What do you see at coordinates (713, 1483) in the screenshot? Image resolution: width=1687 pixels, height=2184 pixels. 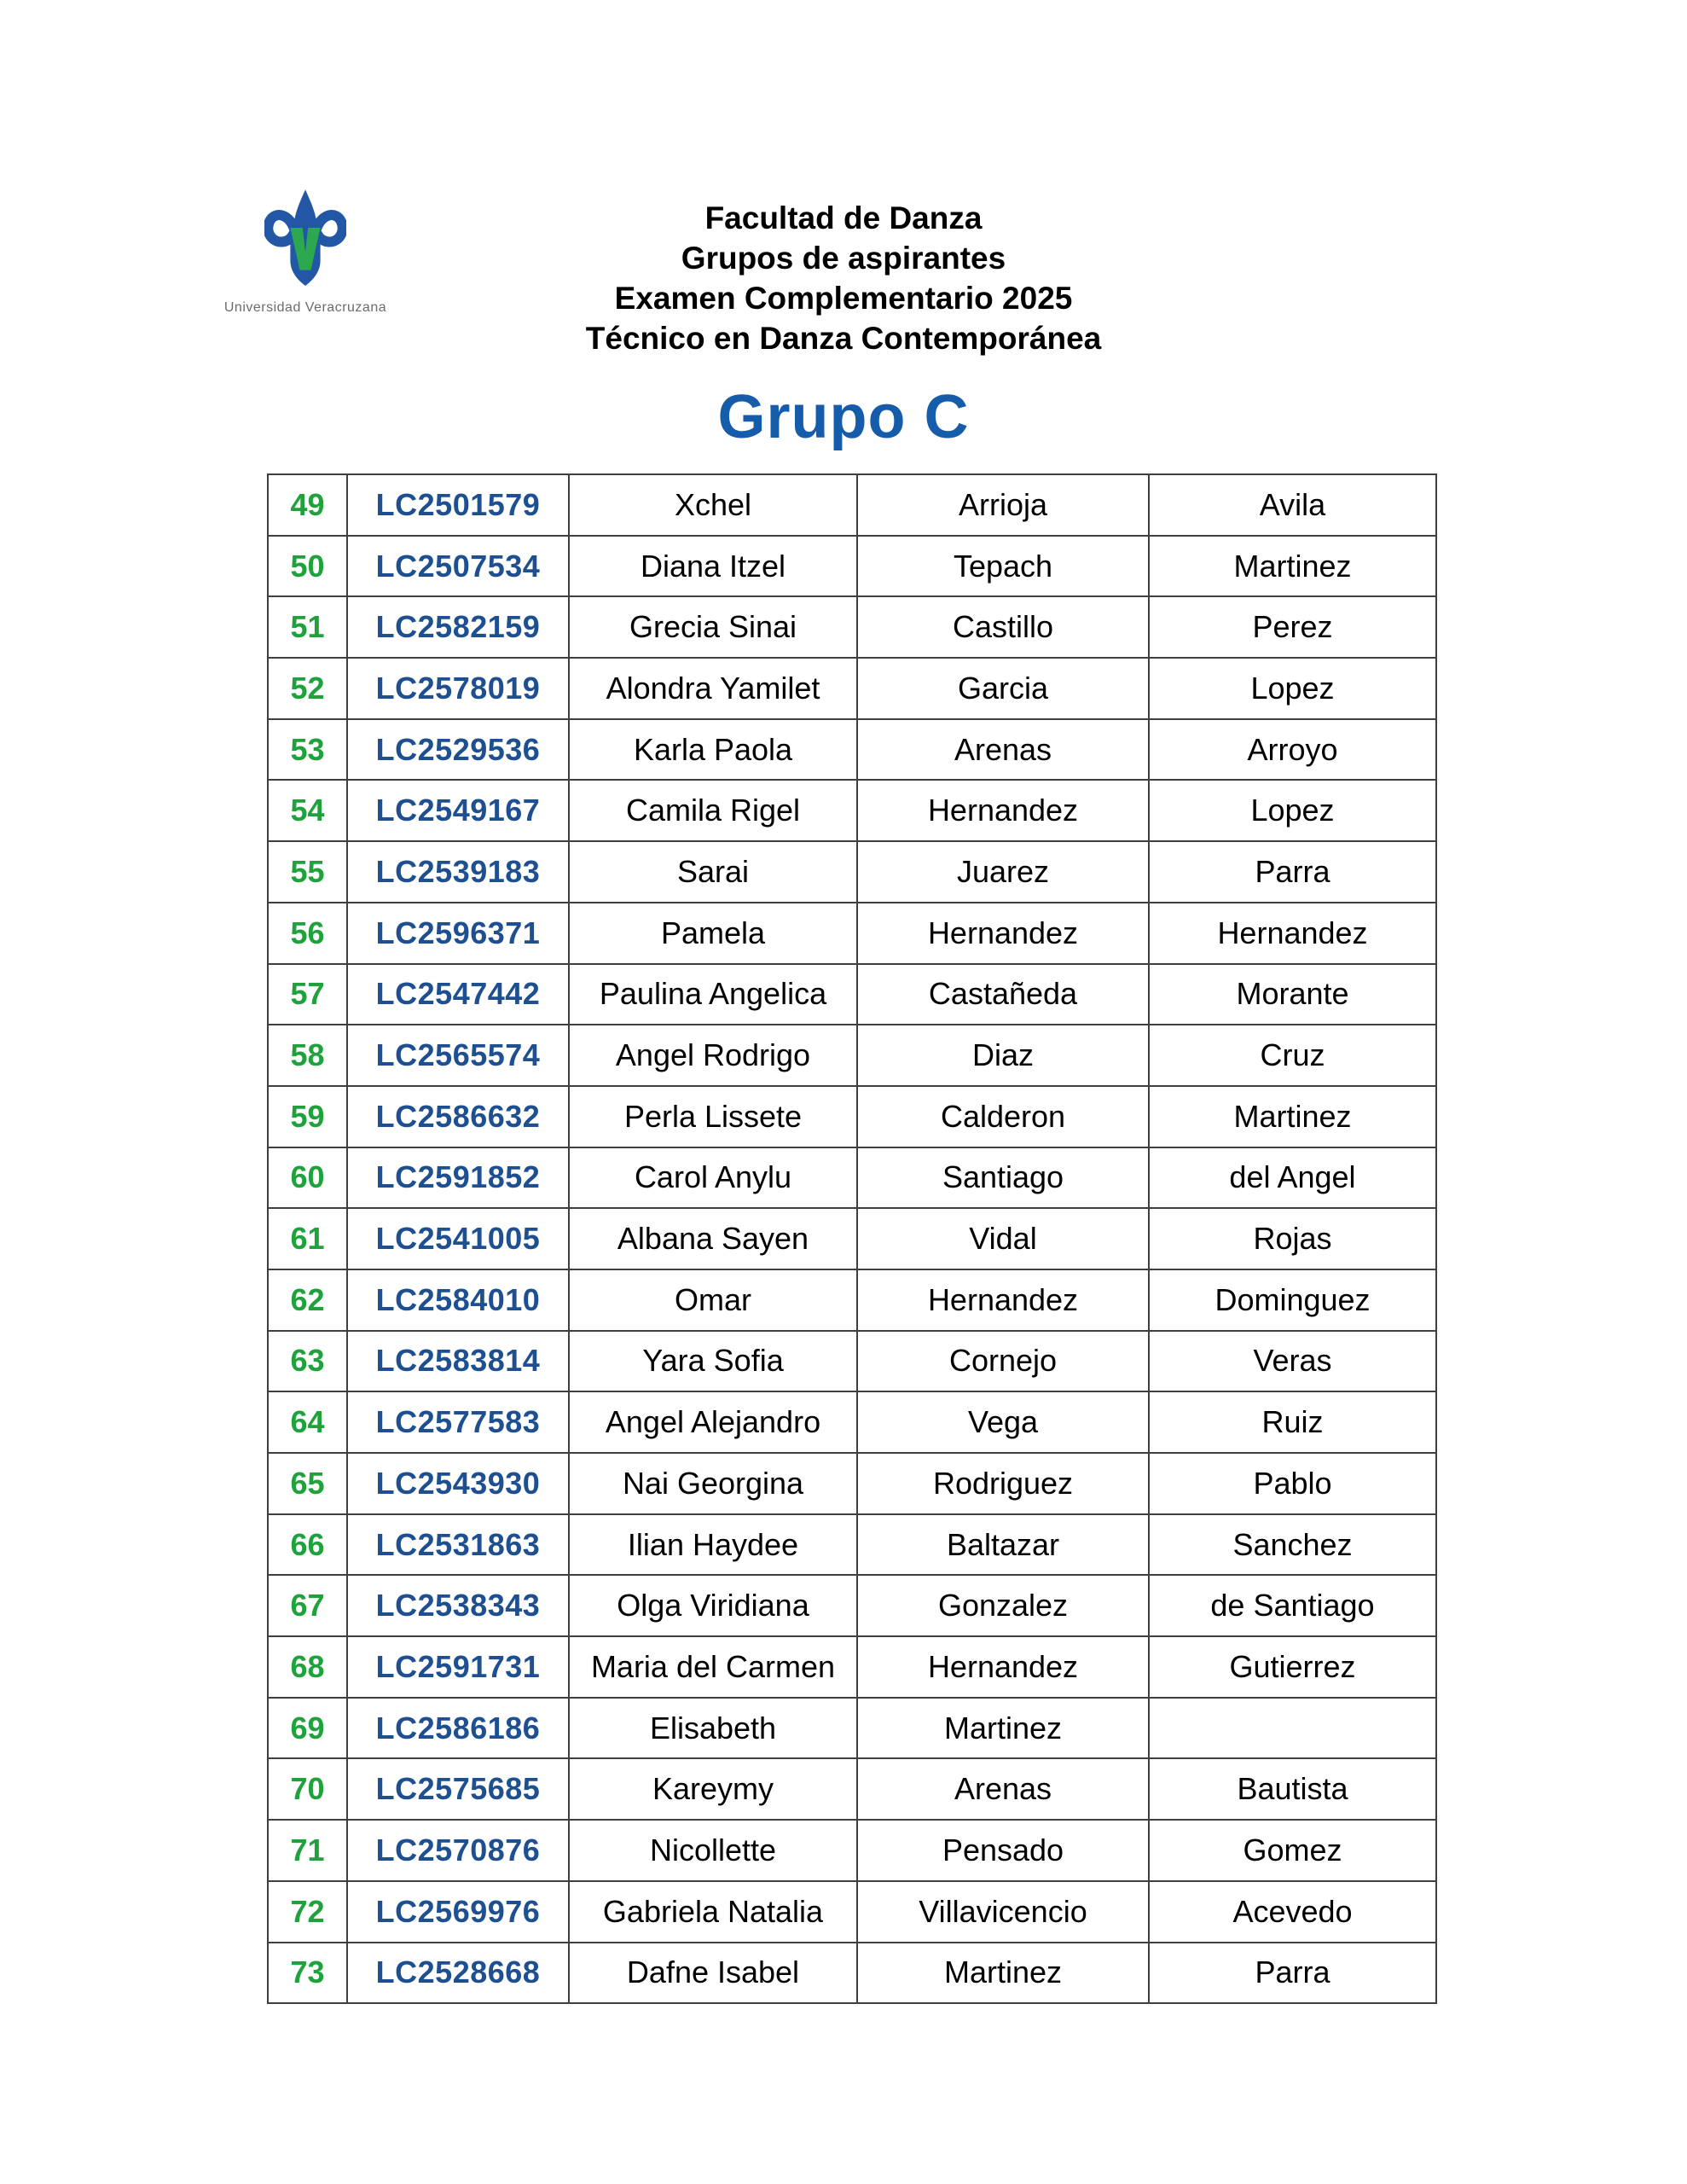 I see `row-first-name: Nai Georgina` at bounding box center [713, 1483].